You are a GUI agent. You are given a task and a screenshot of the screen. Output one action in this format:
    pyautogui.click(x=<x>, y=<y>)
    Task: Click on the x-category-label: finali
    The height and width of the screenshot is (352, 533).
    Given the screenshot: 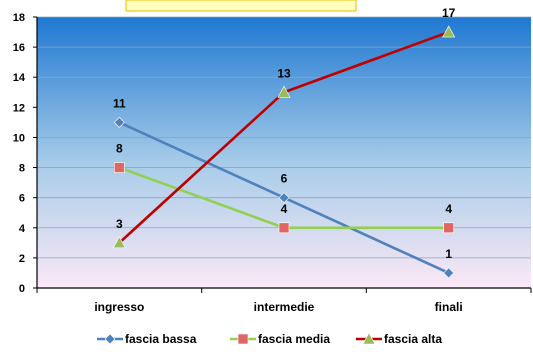 What is the action you would take?
    pyautogui.click(x=449, y=307)
    